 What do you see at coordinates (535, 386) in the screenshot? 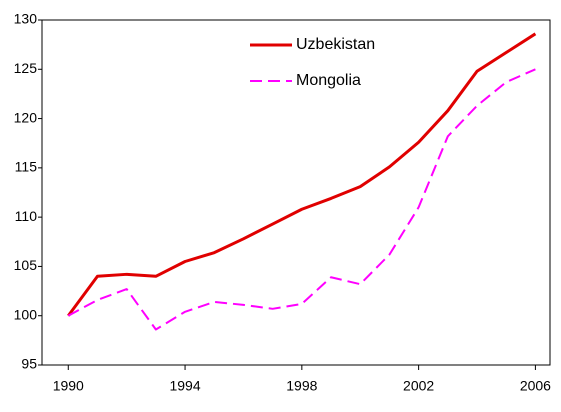
I see `x-tick-label: 2006` at bounding box center [535, 386].